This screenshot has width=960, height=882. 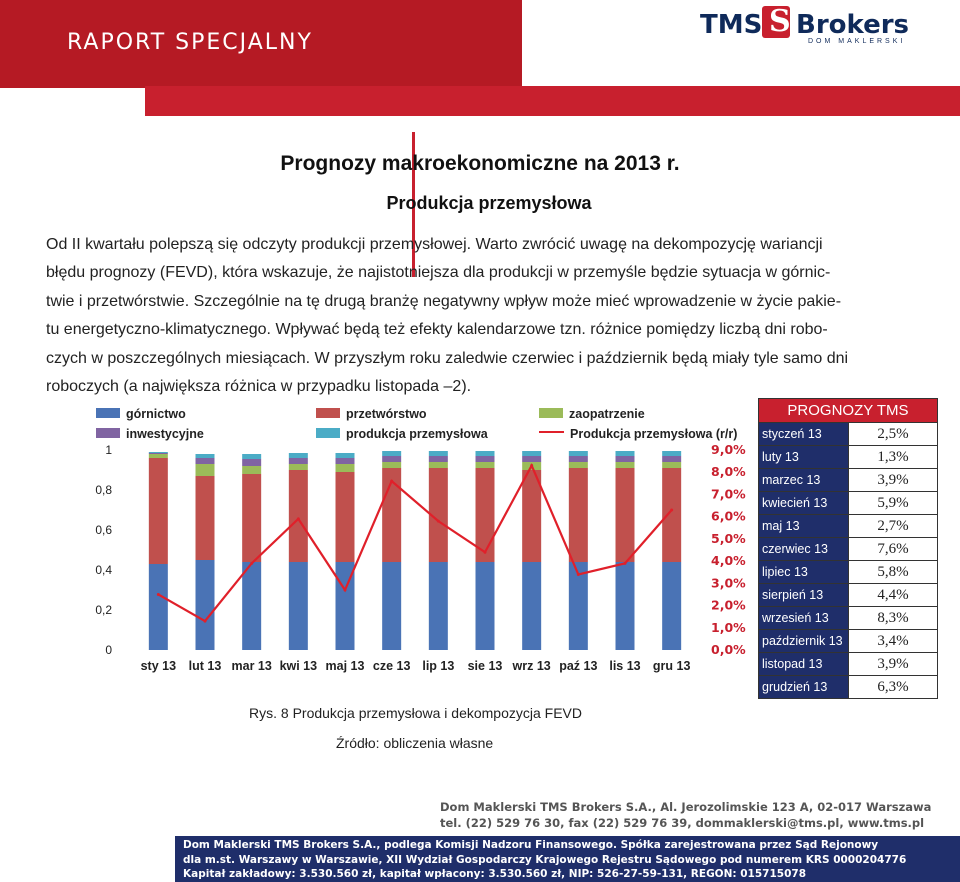 What do you see at coordinates (776, 21) in the screenshot?
I see `logo-s-icon: S` at bounding box center [776, 21].